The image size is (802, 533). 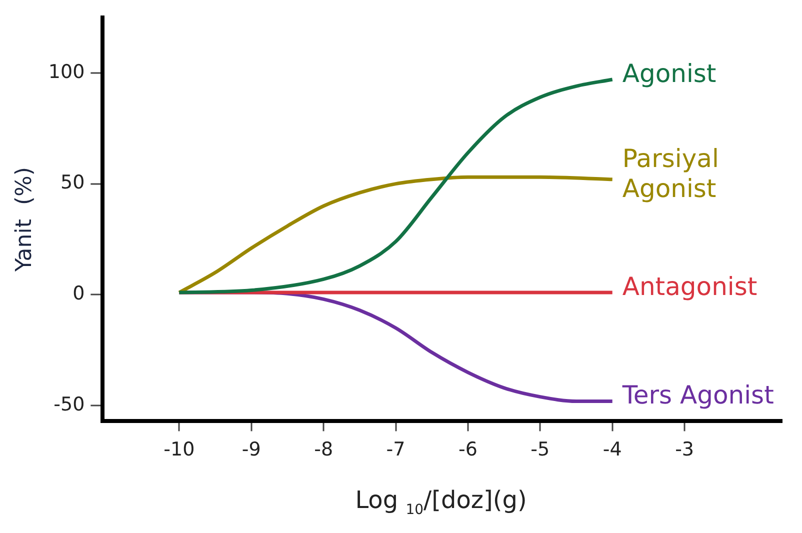 I want to click on series-label: Antagonist, so click(x=690, y=287).